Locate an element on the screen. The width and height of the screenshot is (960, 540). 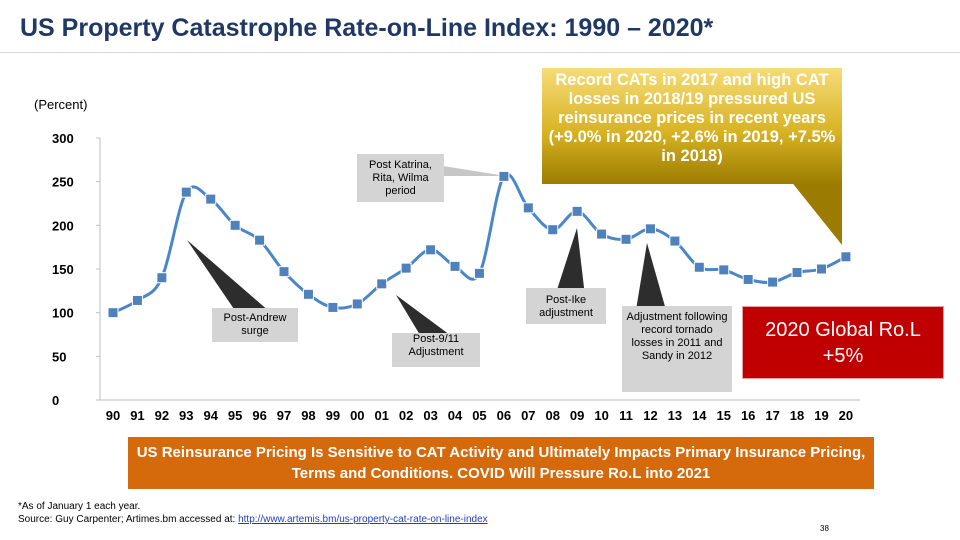
y-tick-label: 0 is located at coordinates (55, 400).